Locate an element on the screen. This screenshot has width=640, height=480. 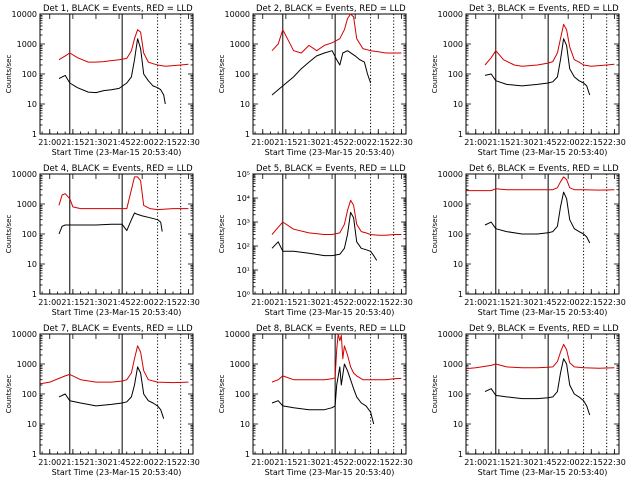
subplot-title: Det 7, BLACK = Events, RED = LLD is located at coordinates (118, 329).